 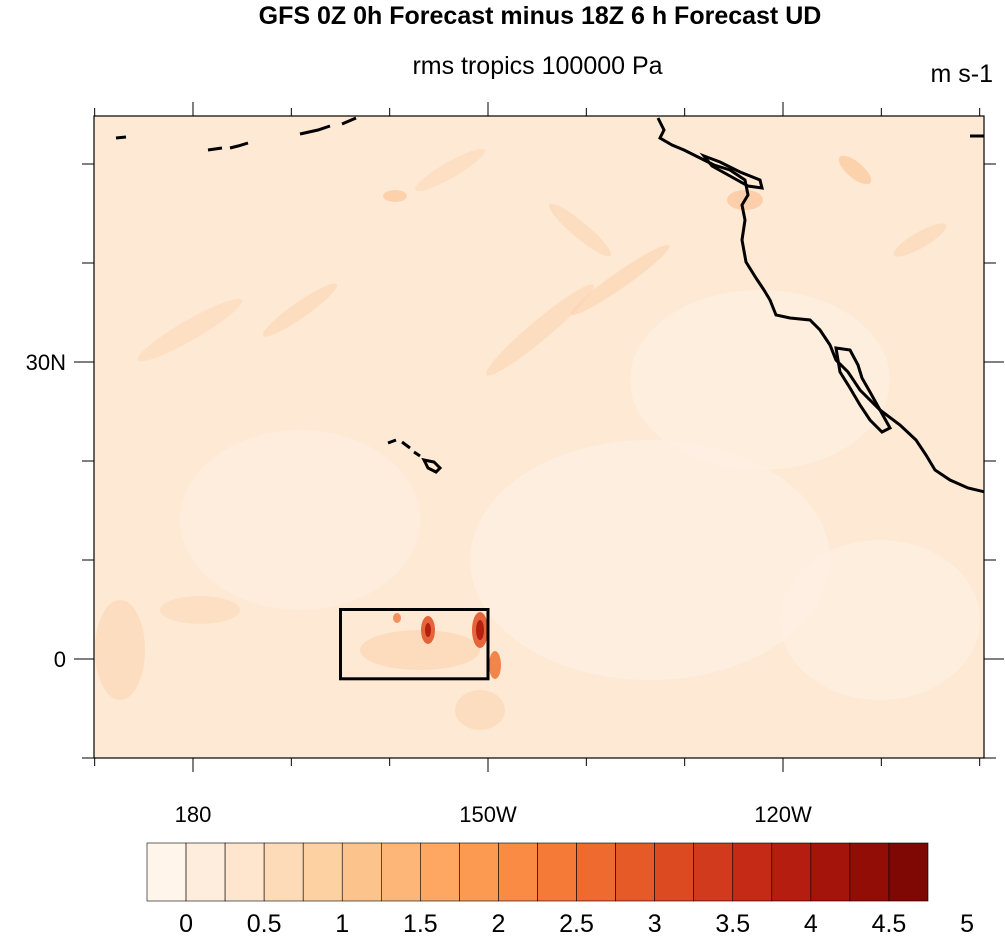 I want to click on colorbar-labels: 0 0.5 1 1.5 2 2.5 3 3.5 4 4.5 5, so click(x=576, y=924).